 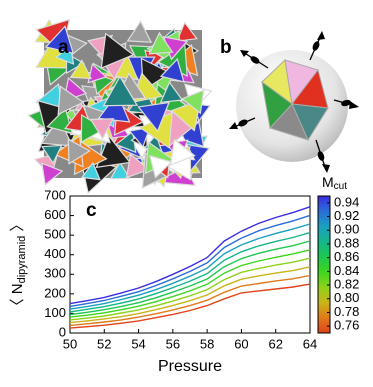 I want to click on colorbar-tick-label: 0.82, so click(x=346, y=283).